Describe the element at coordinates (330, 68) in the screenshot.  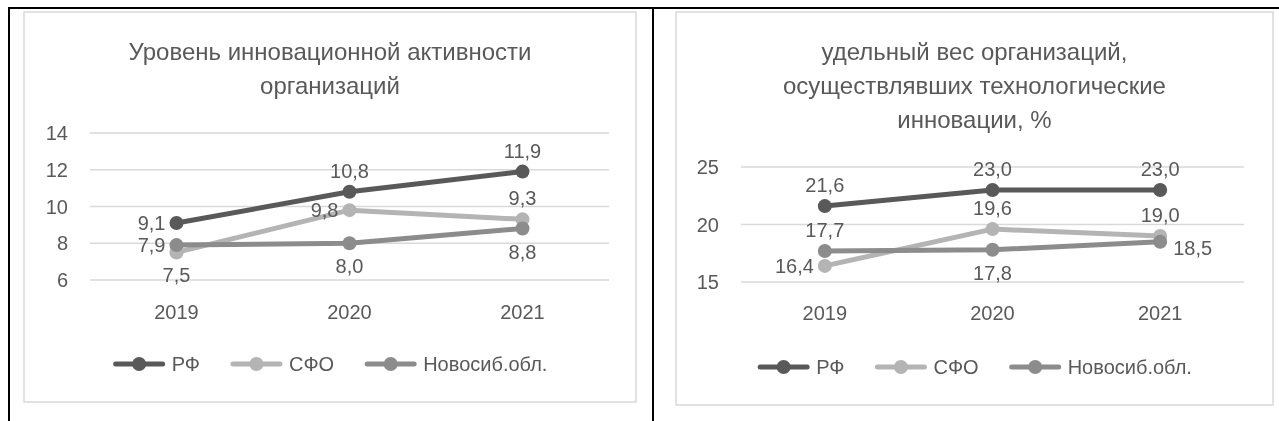
I see `chart-title: Уровень инновационной активности организаций` at that location.